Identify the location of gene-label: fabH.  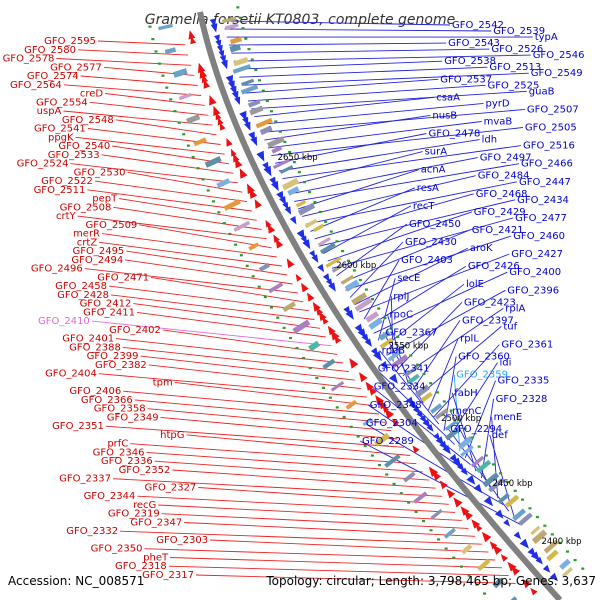
(466, 393).